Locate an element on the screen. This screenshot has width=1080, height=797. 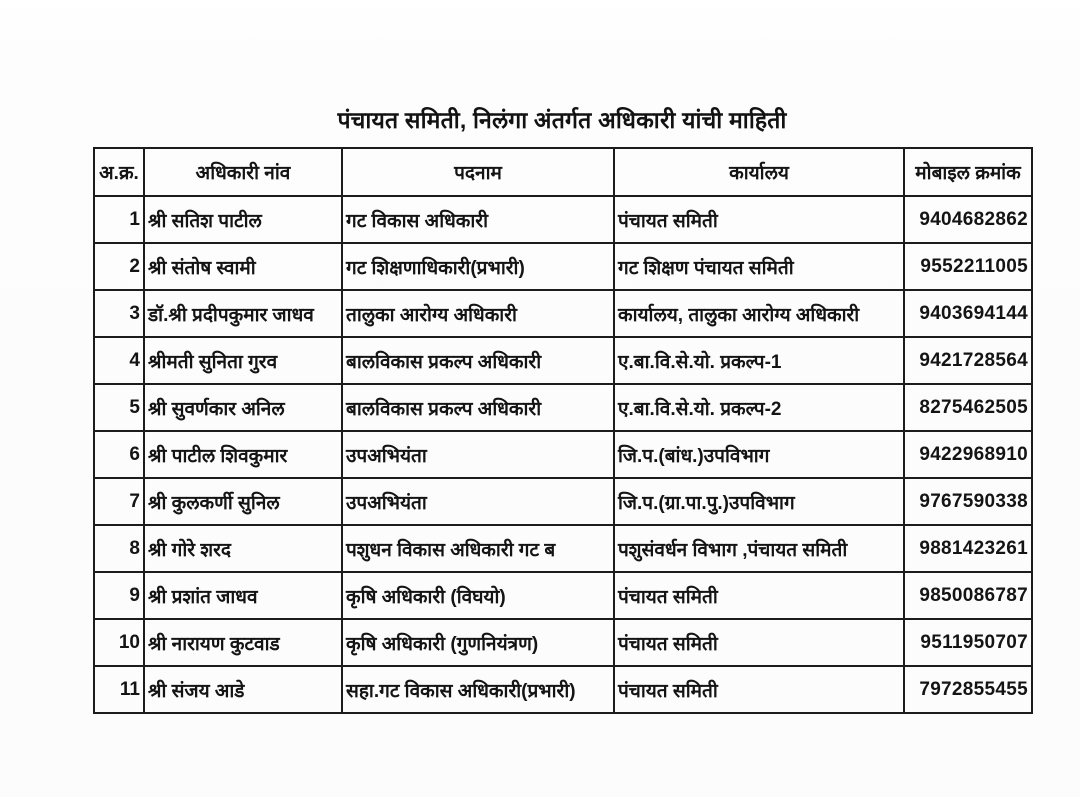
header-officer-name: अधिकारी नांव is located at coordinates (243, 172).